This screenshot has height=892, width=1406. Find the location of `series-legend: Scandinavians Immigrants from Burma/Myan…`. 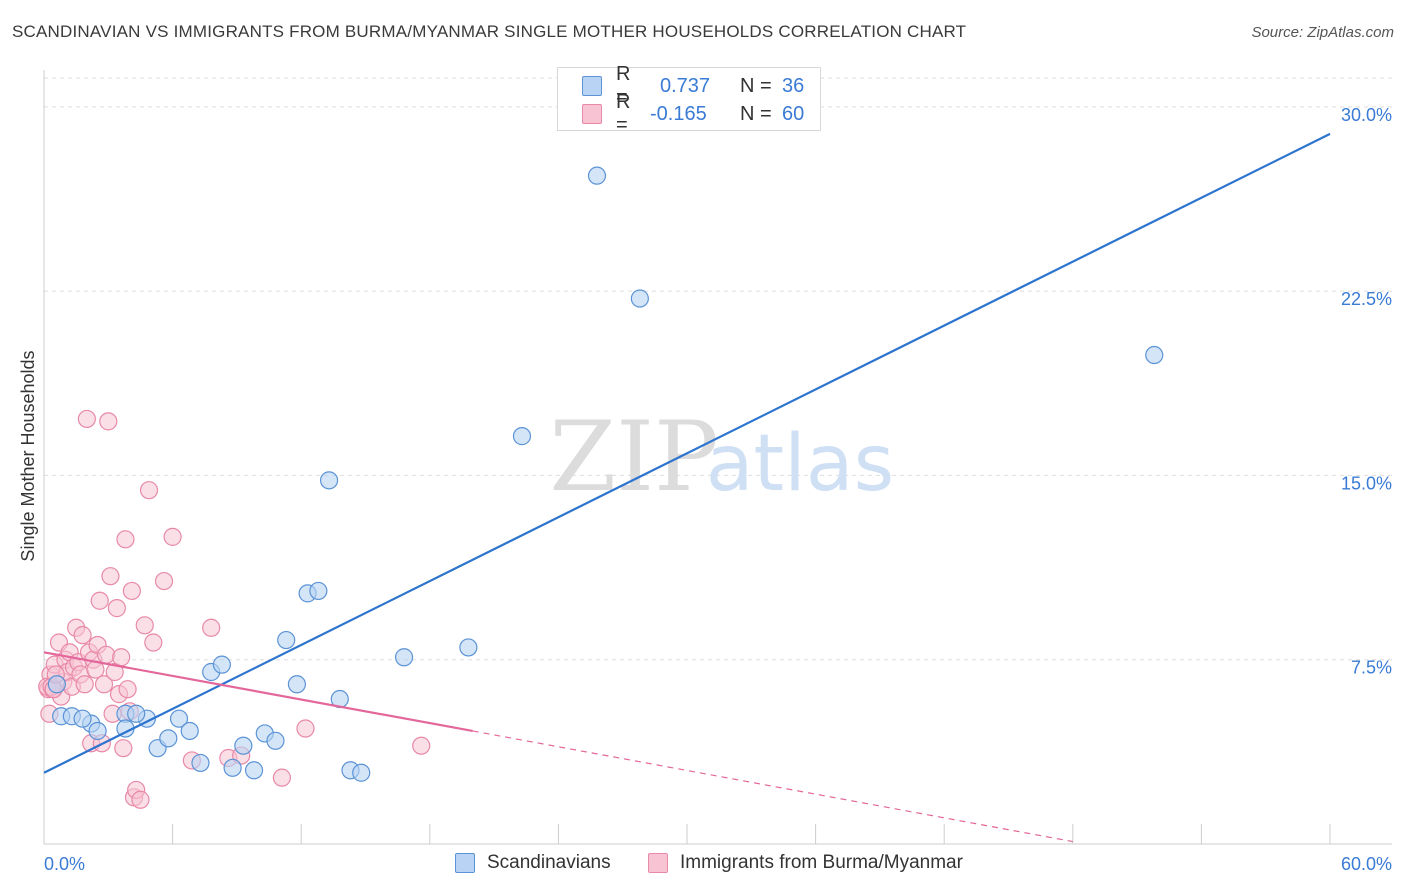

series-legend: Scandinavians Immigrants from Burma/Myan… is located at coordinates (703, 864).